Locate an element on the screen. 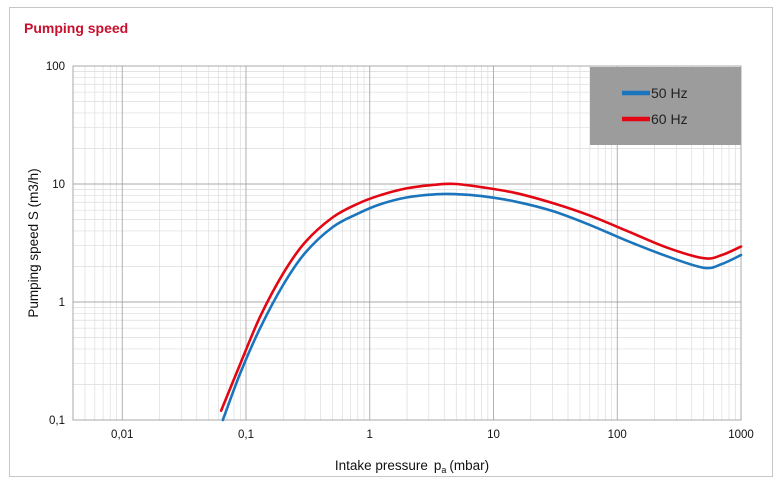  y-tick-label: 0,1 is located at coordinates (57, 421).